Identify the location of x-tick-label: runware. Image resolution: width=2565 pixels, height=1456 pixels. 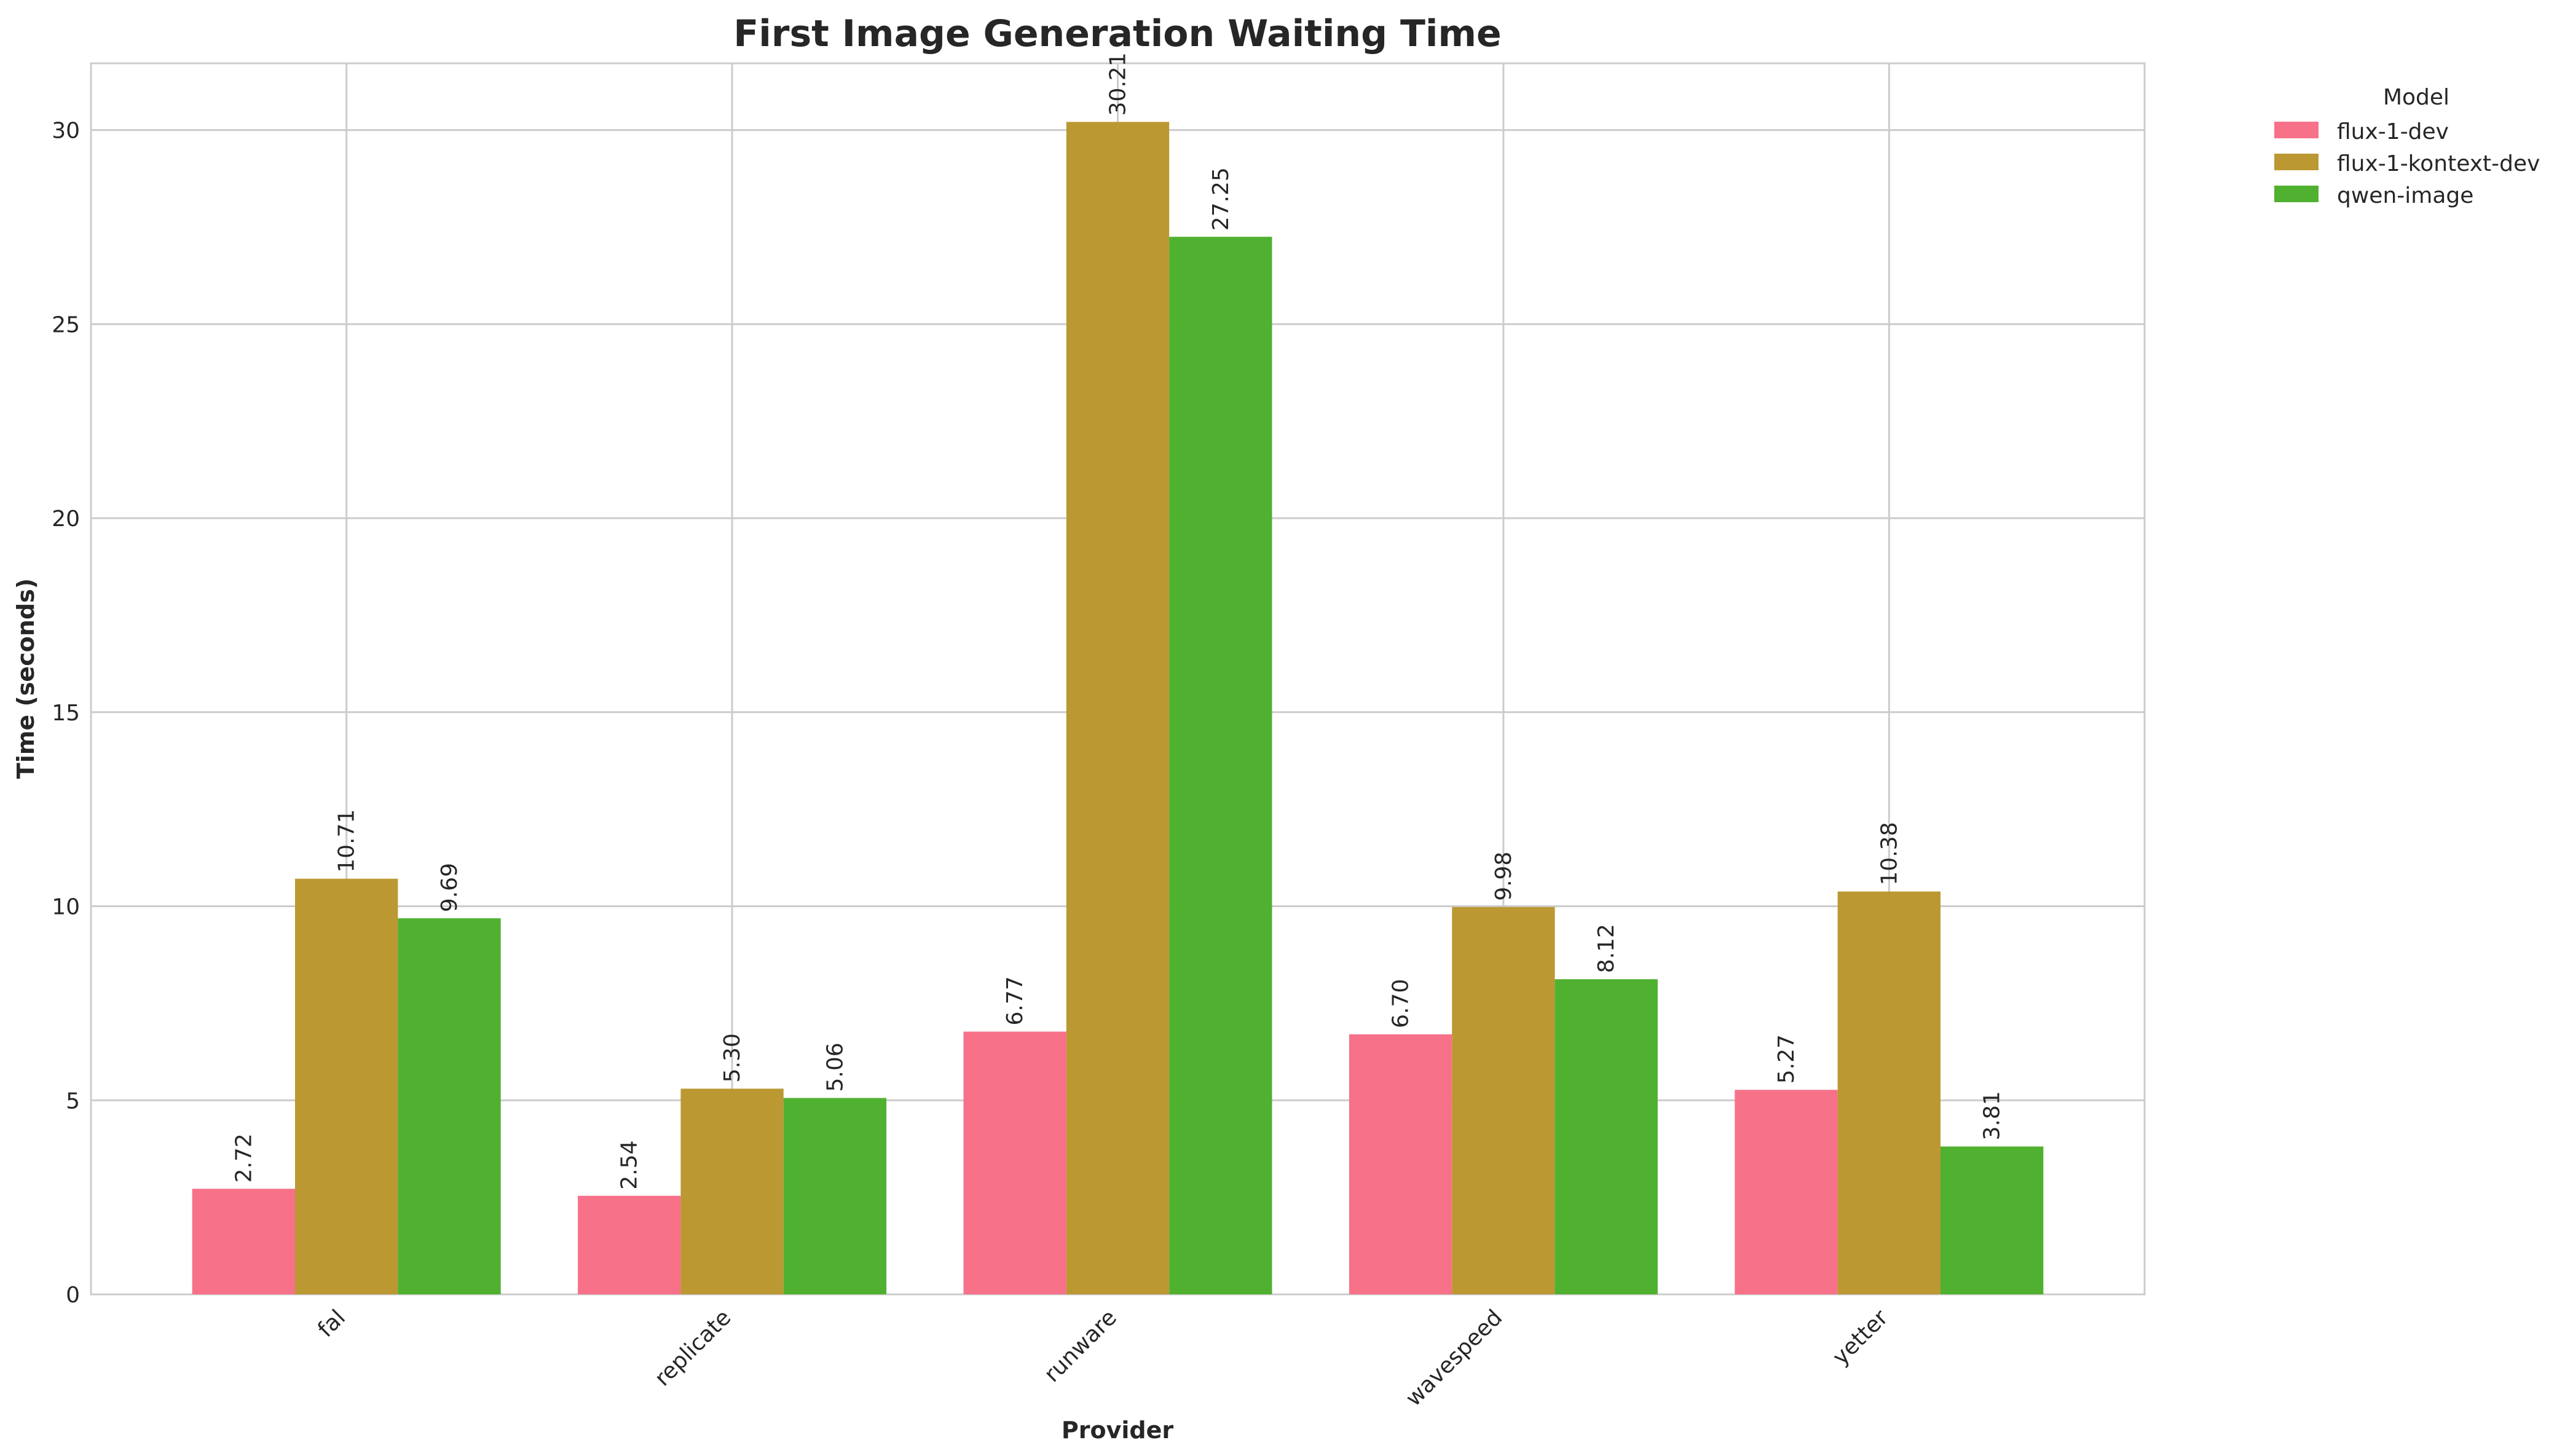
(1080, 1346).